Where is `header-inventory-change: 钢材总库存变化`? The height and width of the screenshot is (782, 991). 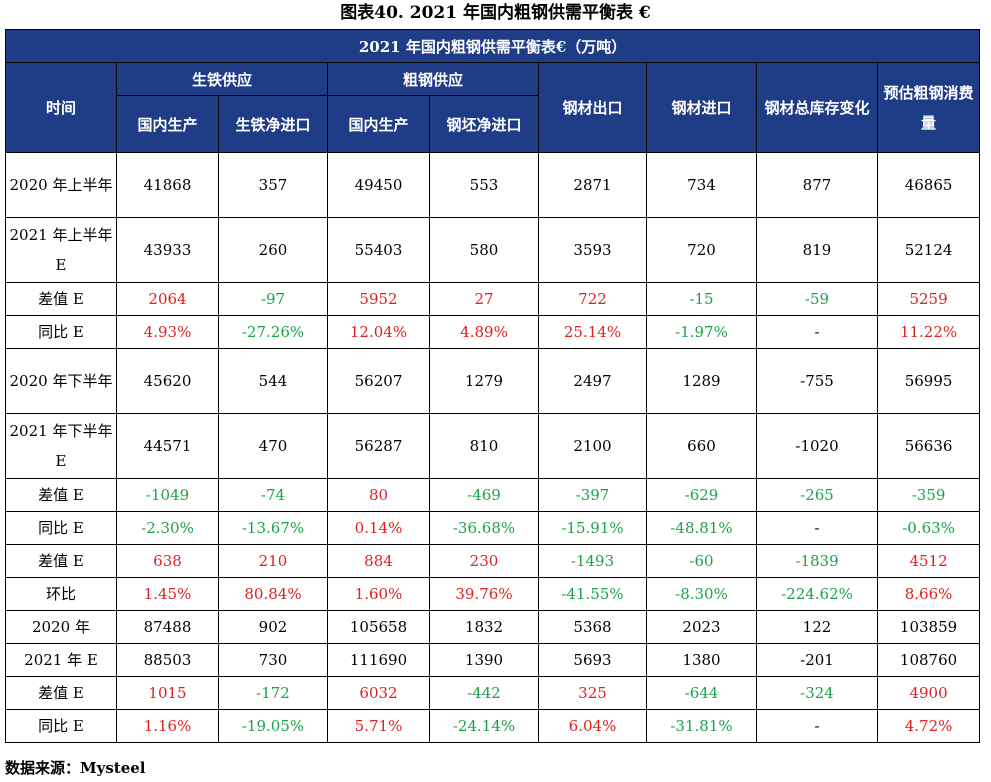 header-inventory-change: 钢材总库存变化 is located at coordinates (817, 107).